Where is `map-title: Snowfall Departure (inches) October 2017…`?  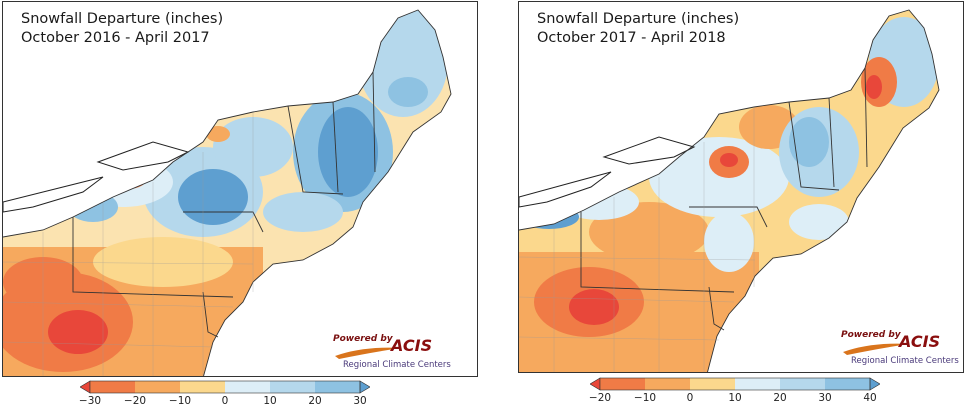
map-title: Snowfall Departure (inches) October 2017… is located at coordinates (638, 29).